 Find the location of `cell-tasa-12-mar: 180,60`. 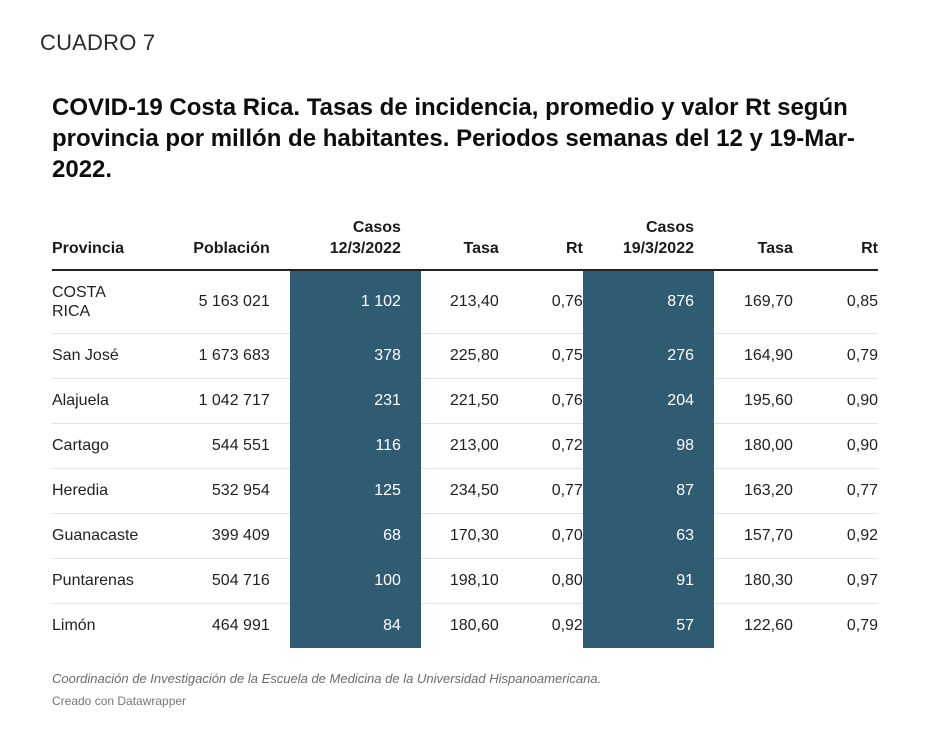

cell-tasa-12-mar: 180,60 is located at coordinates (474, 625).